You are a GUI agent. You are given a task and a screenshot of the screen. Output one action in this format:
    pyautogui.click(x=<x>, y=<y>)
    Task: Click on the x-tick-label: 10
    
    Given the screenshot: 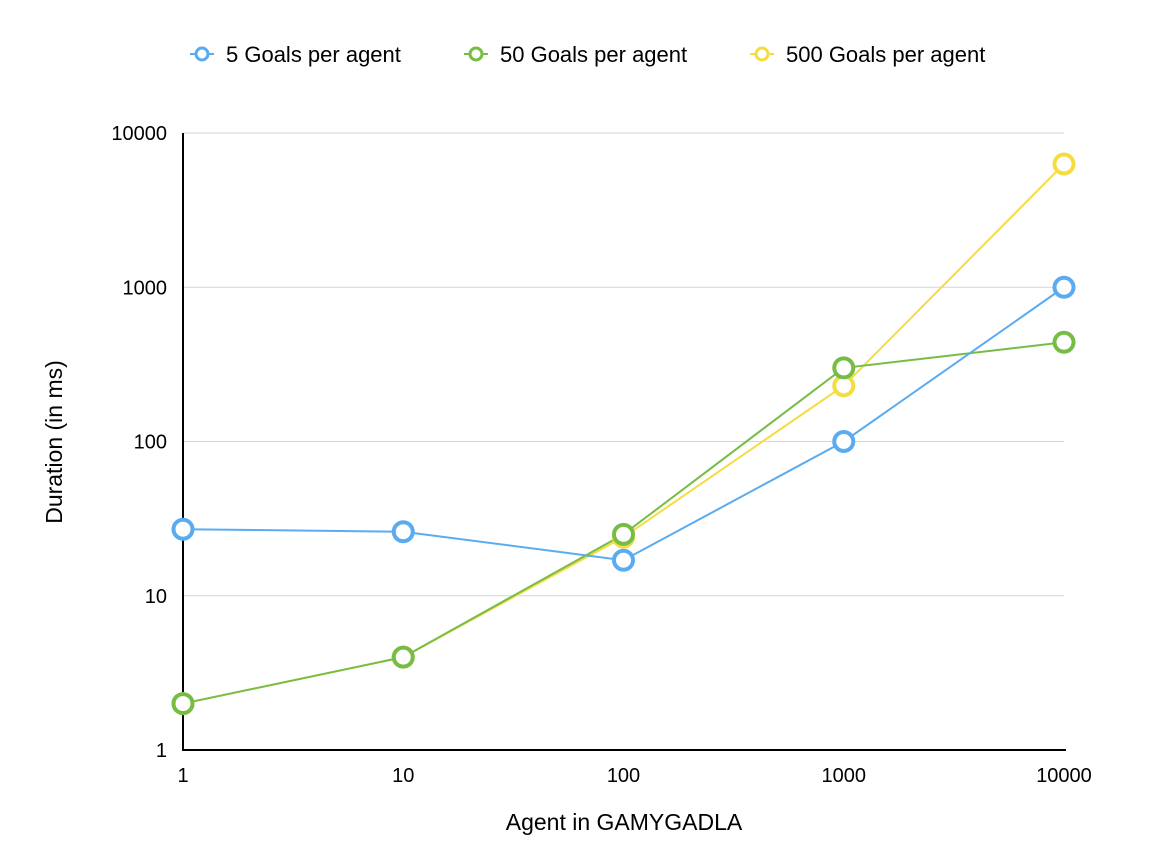 What is the action you would take?
    pyautogui.click(x=403, y=776)
    